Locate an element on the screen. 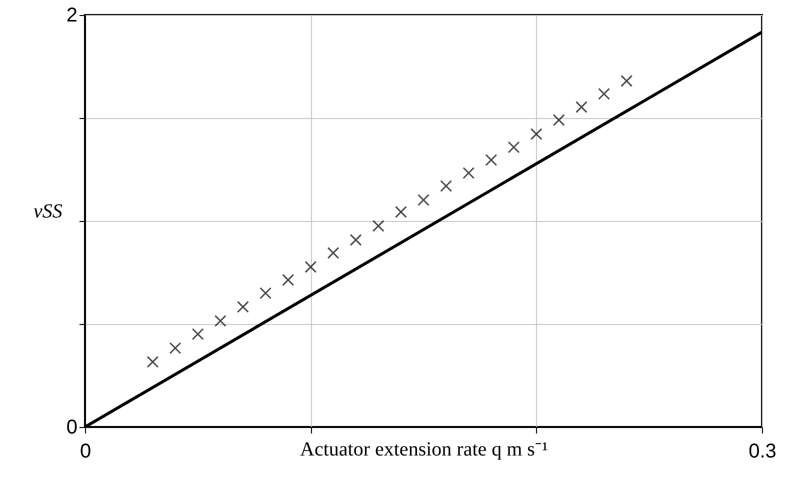 The image size is (785, 489). x-tick-label: 0.3 is located at coordinates (762, 451).